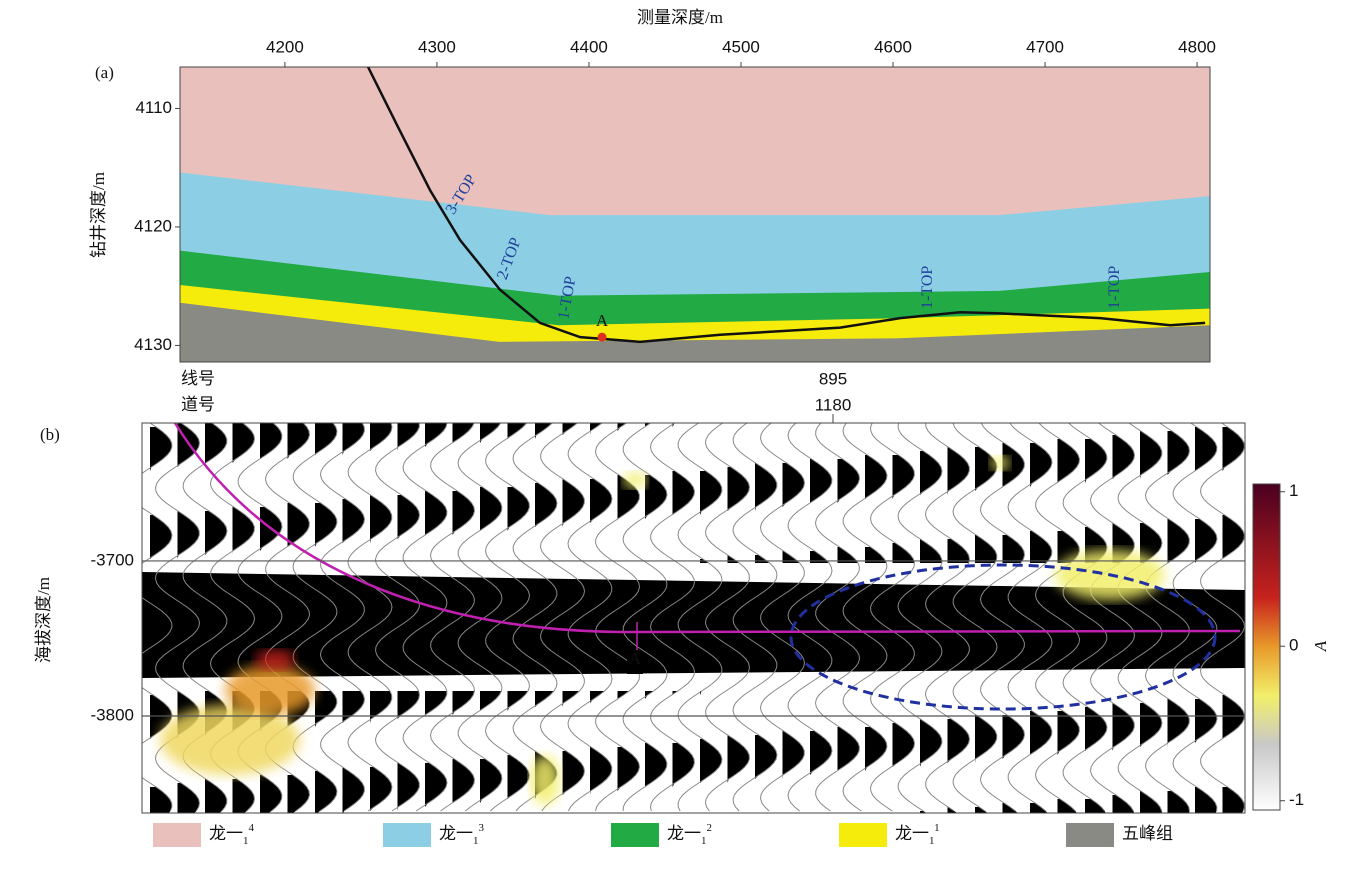  What do you see at coordinates (437, 46) in the screenshot?
I see `x-tick-label: 4300` at bounding box center [437, 46].